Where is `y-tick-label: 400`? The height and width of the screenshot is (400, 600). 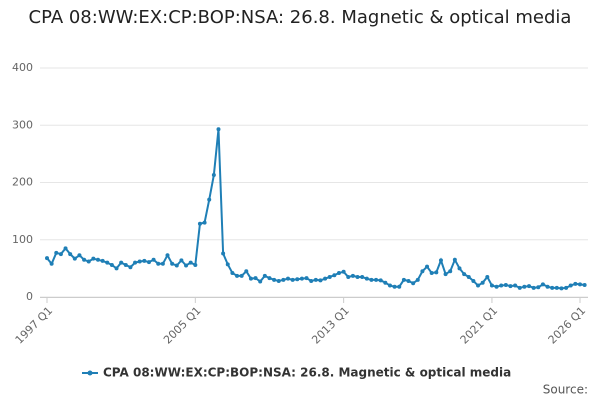
y-tick-label: 400 is located at coordinates (22, 67).